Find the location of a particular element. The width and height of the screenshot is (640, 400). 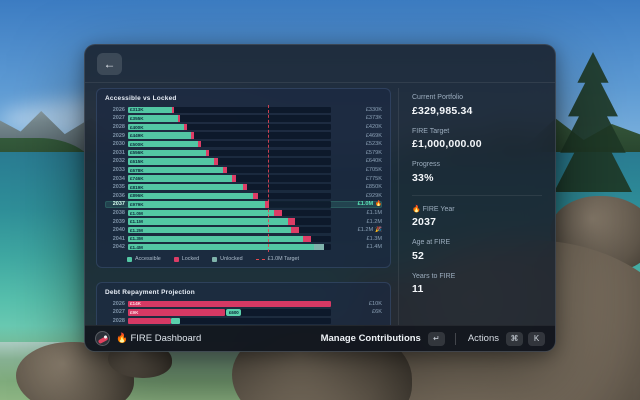

total-value-label: £1.1M is located at coordinates (374, 212).